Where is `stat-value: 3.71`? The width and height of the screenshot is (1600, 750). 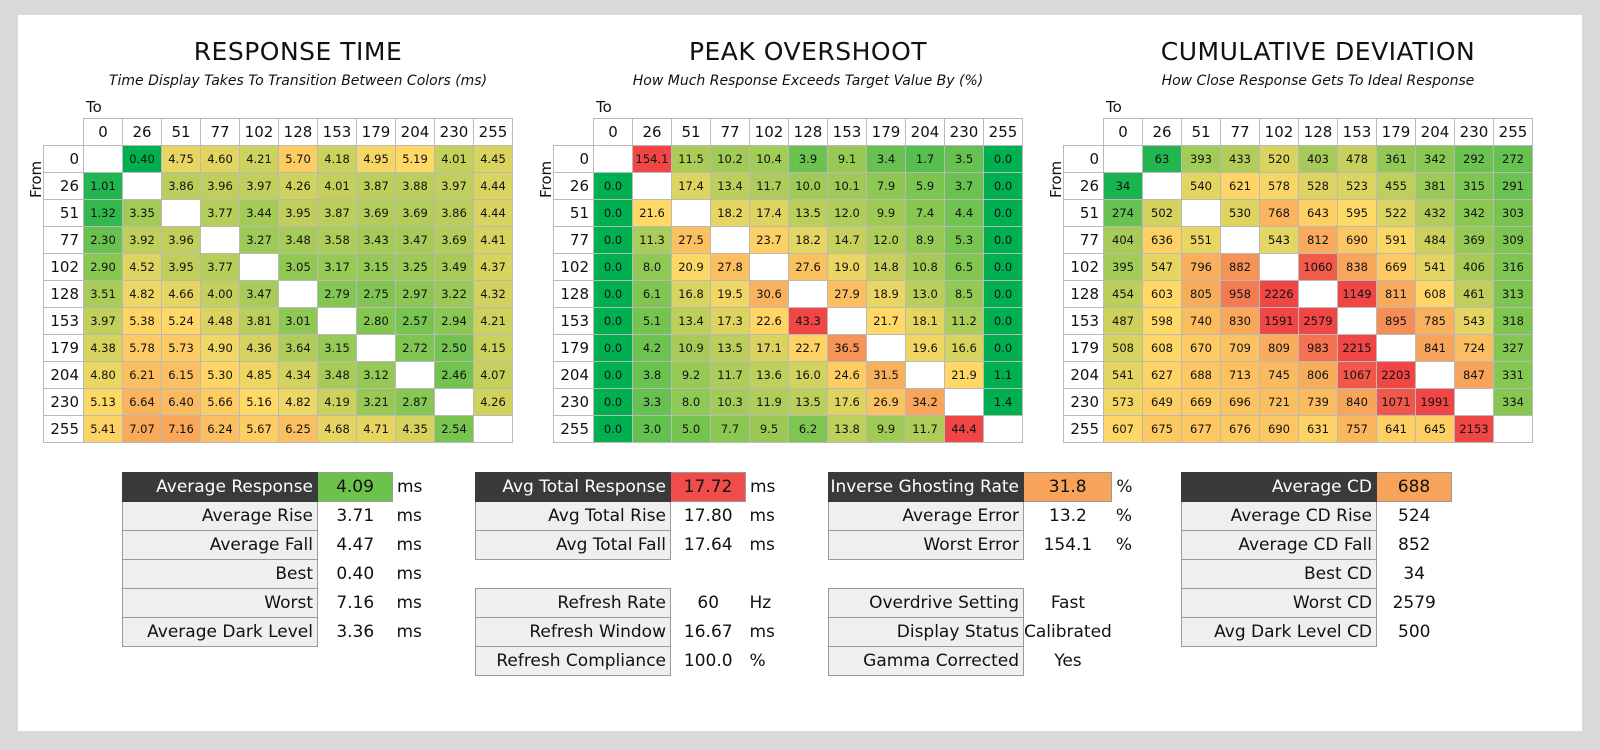
stat-value: 3.71 is located at coordinates (355, 516).